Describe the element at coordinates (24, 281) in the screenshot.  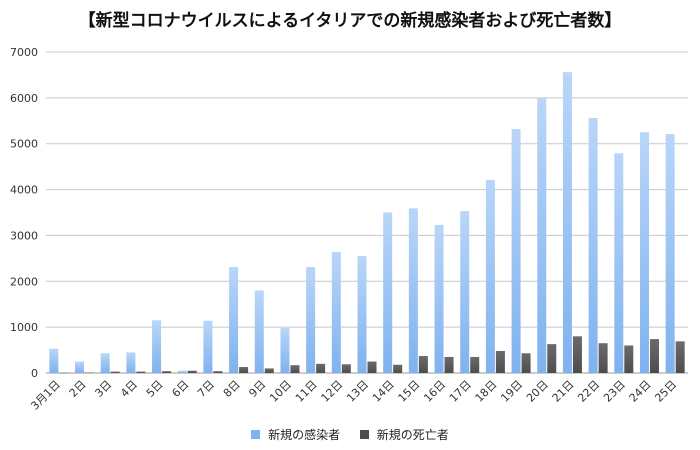
I see `y-tick-label: 2000` at that location.